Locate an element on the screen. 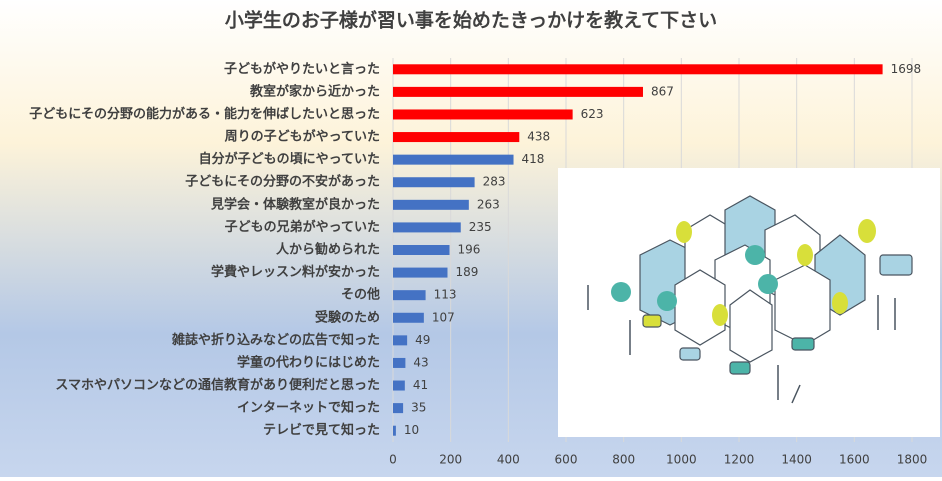 This screenshot has width=942, height=481. x-tick-label: 1200 is located at coordinates (739, 460).